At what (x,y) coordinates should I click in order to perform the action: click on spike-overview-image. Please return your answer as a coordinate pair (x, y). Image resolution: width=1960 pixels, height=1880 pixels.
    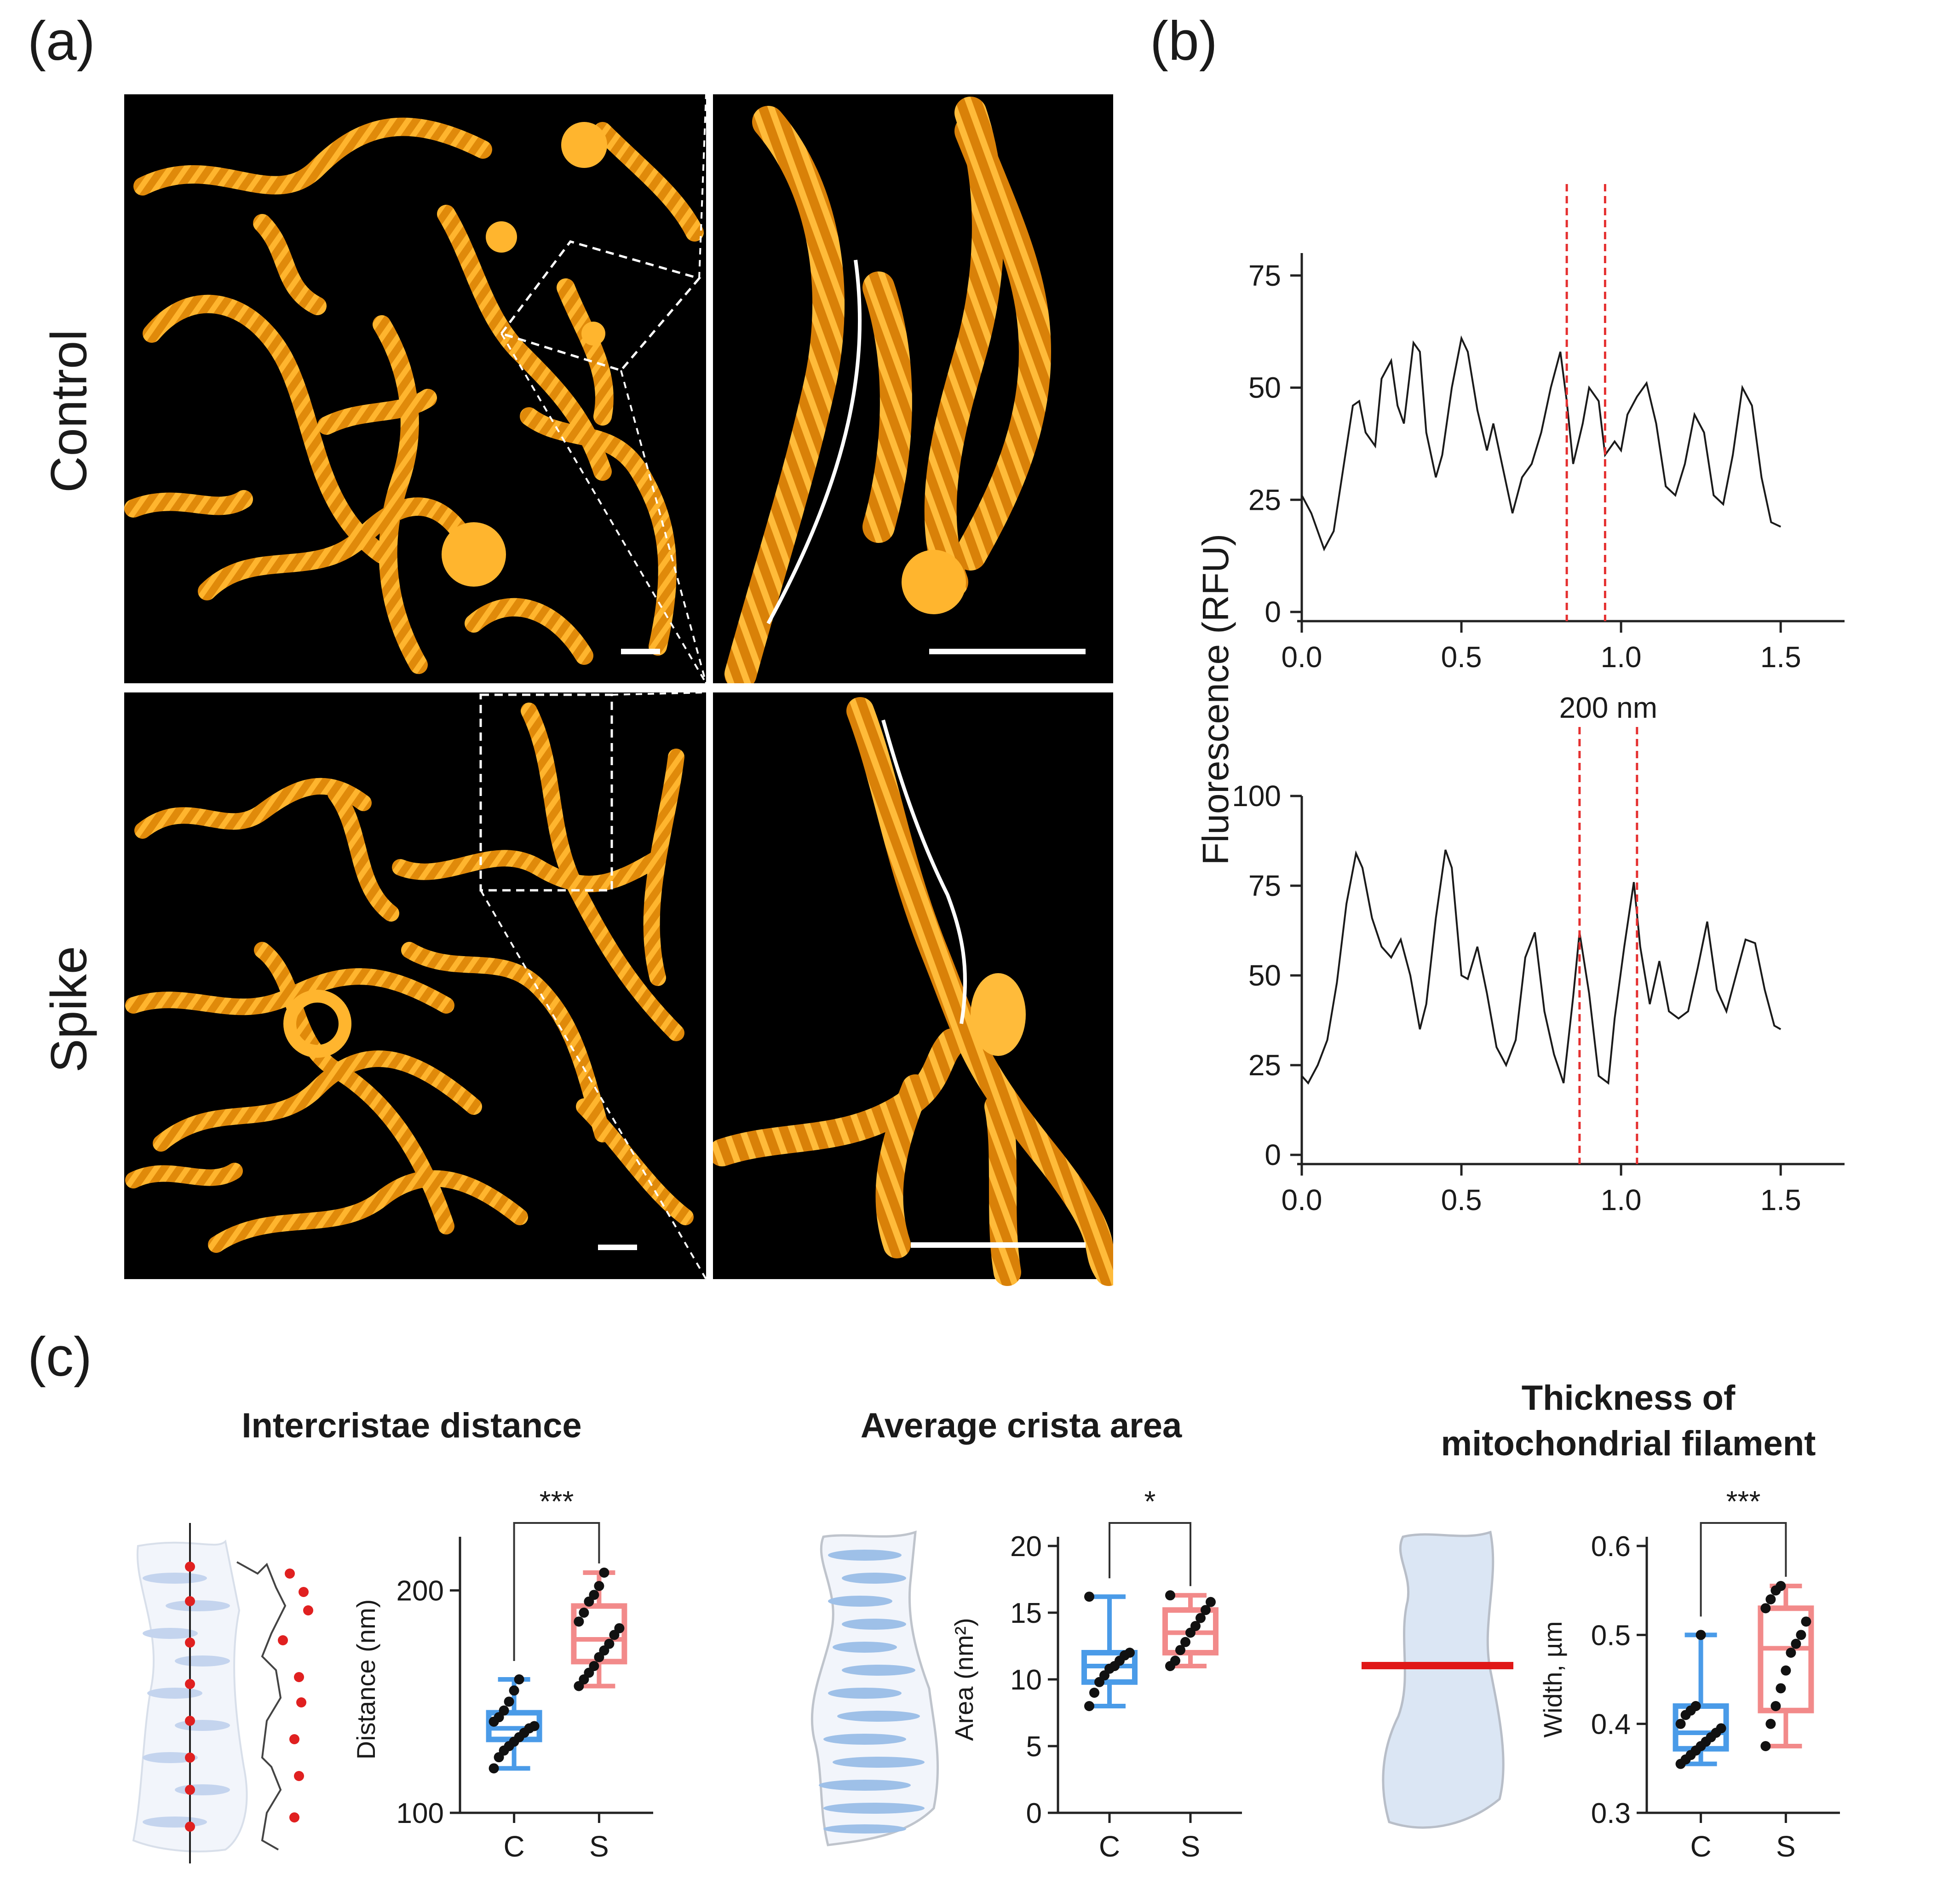
    Looking at the image, I should click on (415, 986).